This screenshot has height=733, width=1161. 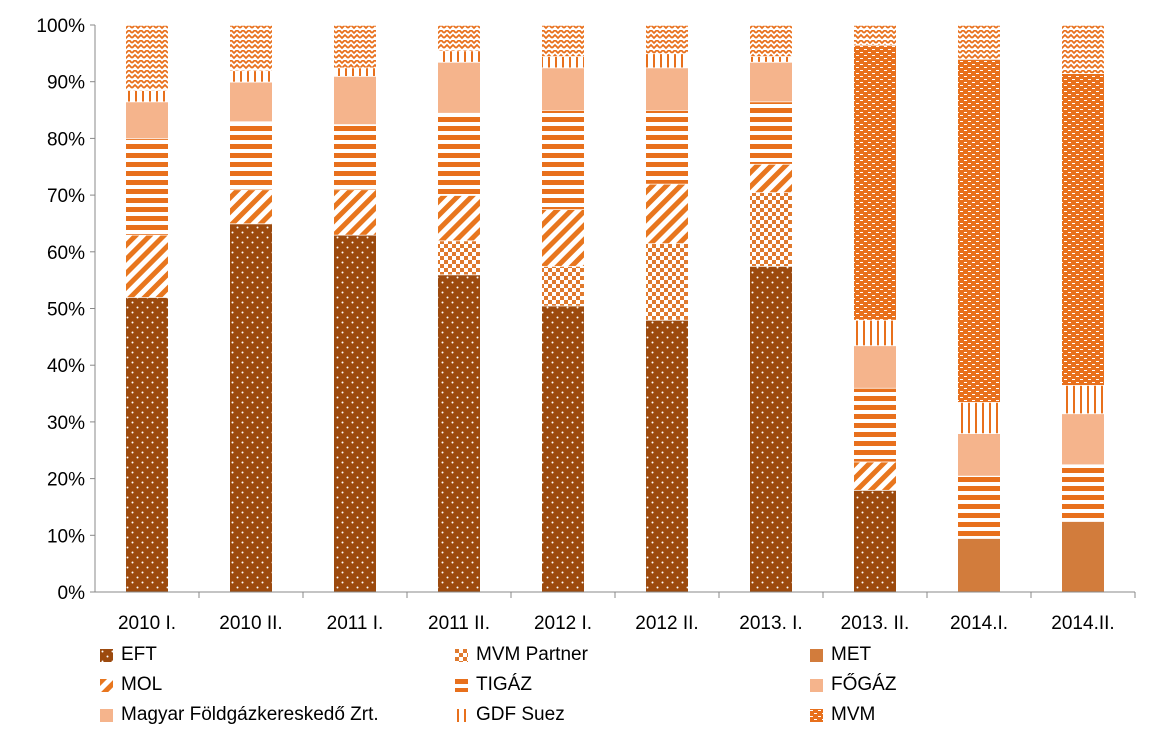 I want to click on x-category-label: 2012 I., so click(x=563, y=623).